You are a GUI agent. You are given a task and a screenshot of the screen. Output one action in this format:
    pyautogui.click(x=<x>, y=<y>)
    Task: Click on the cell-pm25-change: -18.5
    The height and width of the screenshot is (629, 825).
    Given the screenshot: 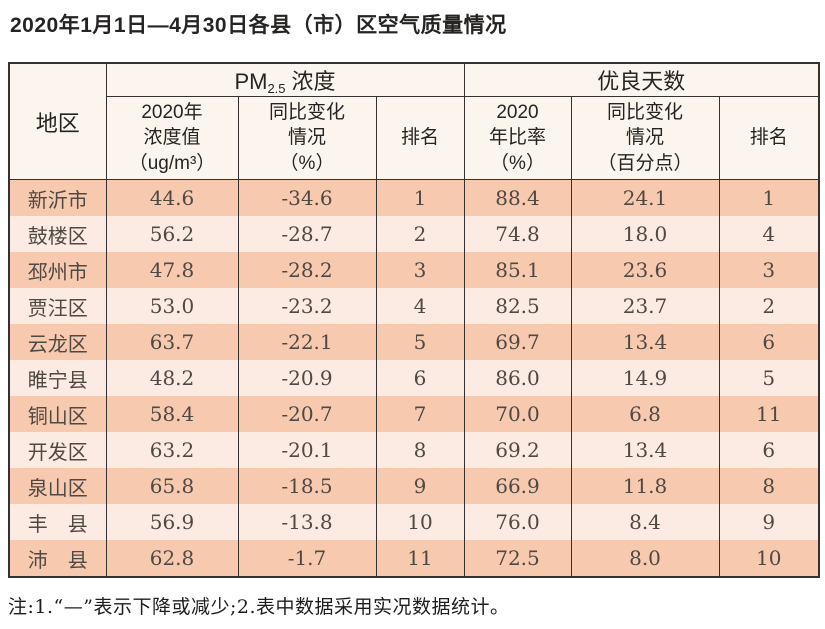 What is the action you would take?
    pyautogui.click(x=307, y=486)
    